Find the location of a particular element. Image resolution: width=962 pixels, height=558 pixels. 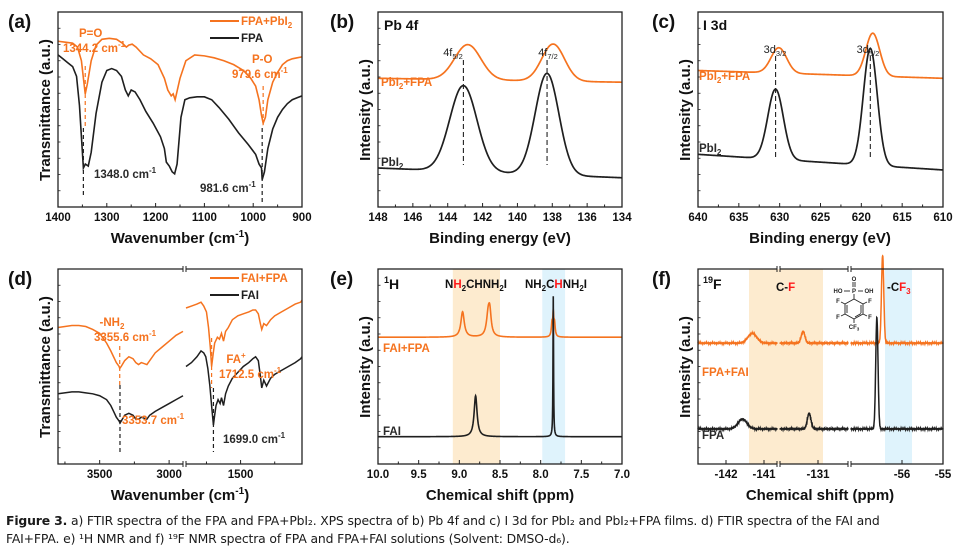

series-pbi-fpa is located at coordinates (500, 63).